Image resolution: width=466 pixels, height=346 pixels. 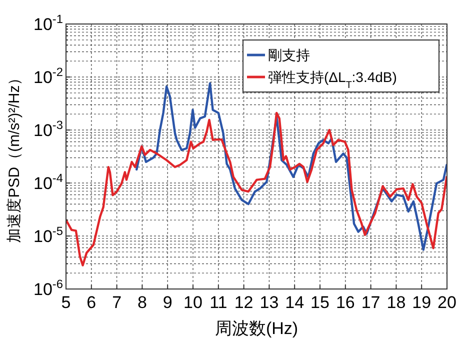 What do you see at coordinates (422, 302) in the screenshot?
I see `x-tick-label: 19` at bounding box center [422, 302].